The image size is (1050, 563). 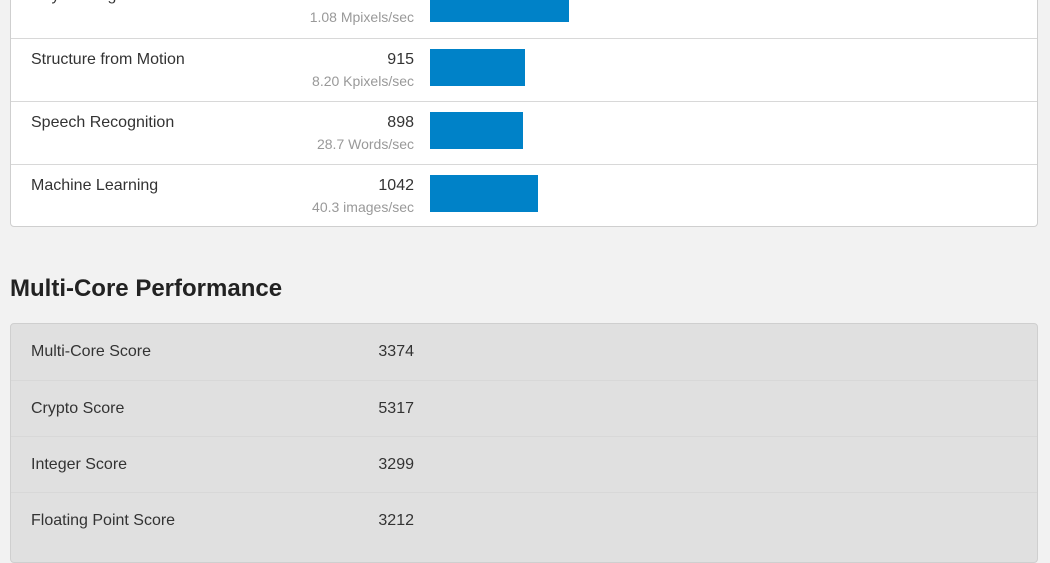 I want to click on score-value: 3212, so click(x=396, y=520).